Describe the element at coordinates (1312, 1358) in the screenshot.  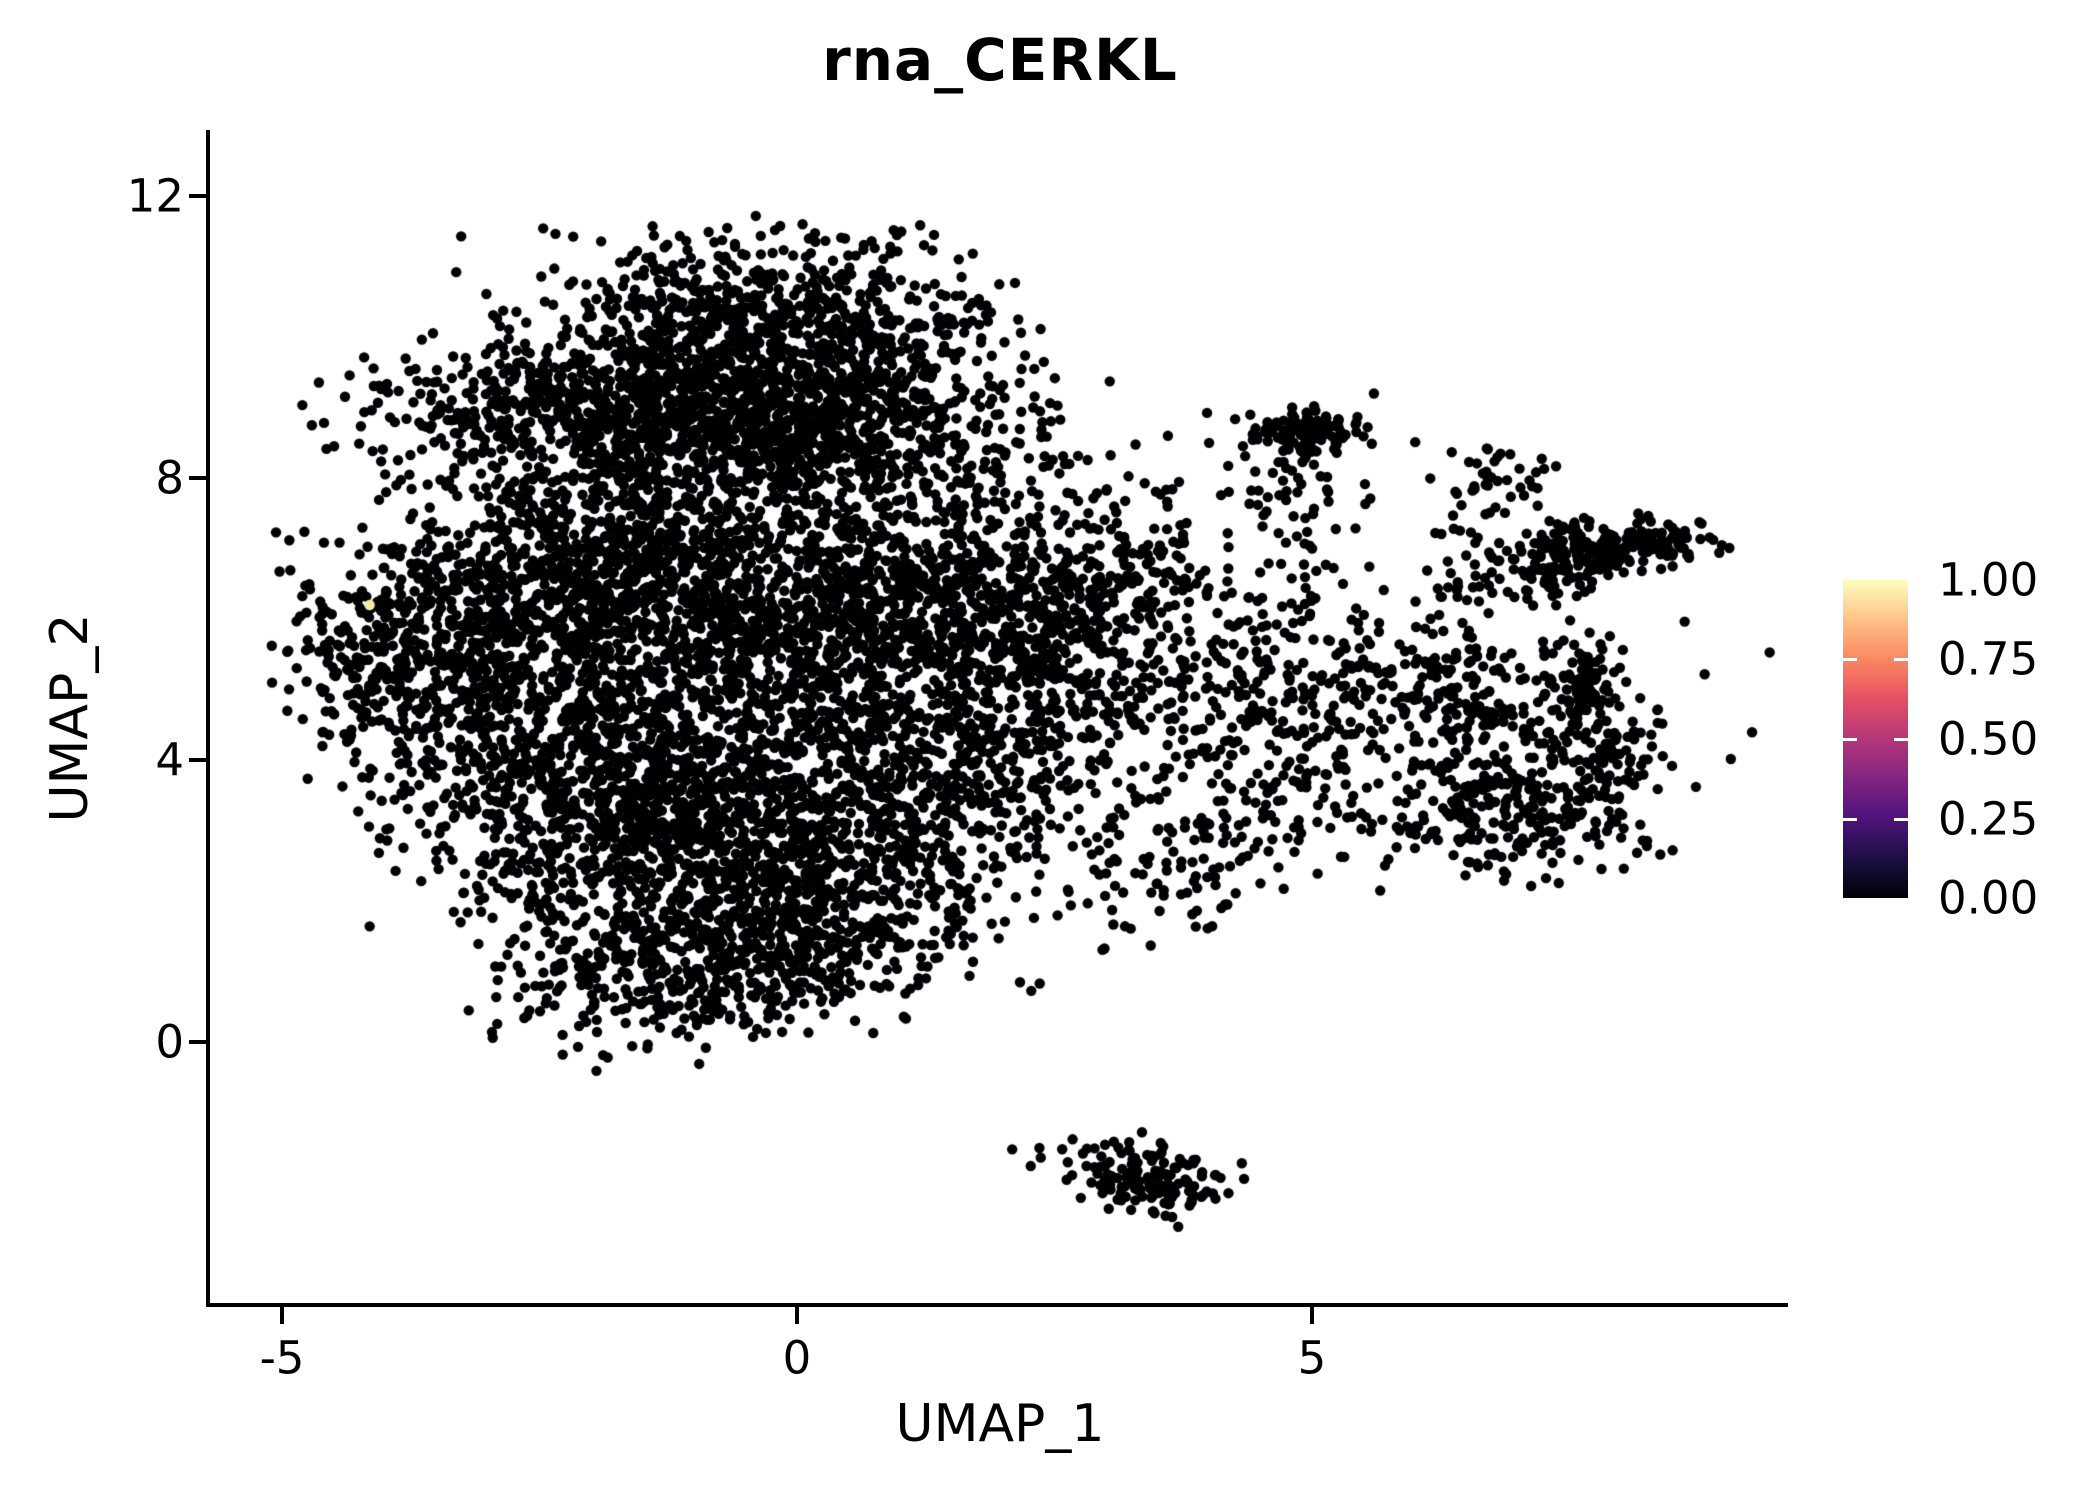
I see `x-tick-label: 5` at that location.